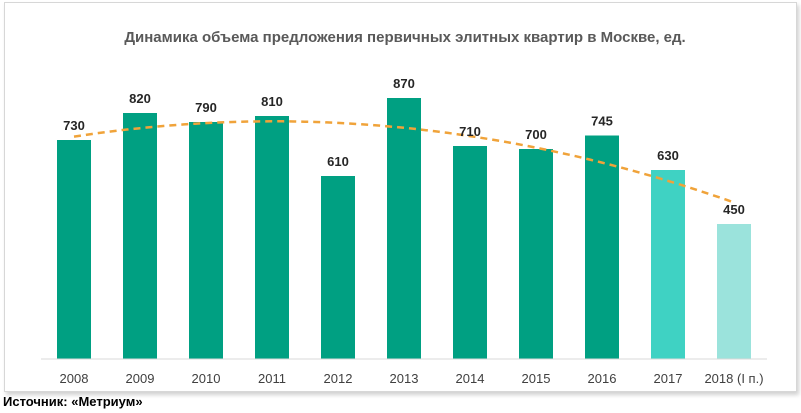  What do you see at coordinates (734, 209) in the screenshot?
I see `value-label-2018: 450` at bounding box center [734, 209].